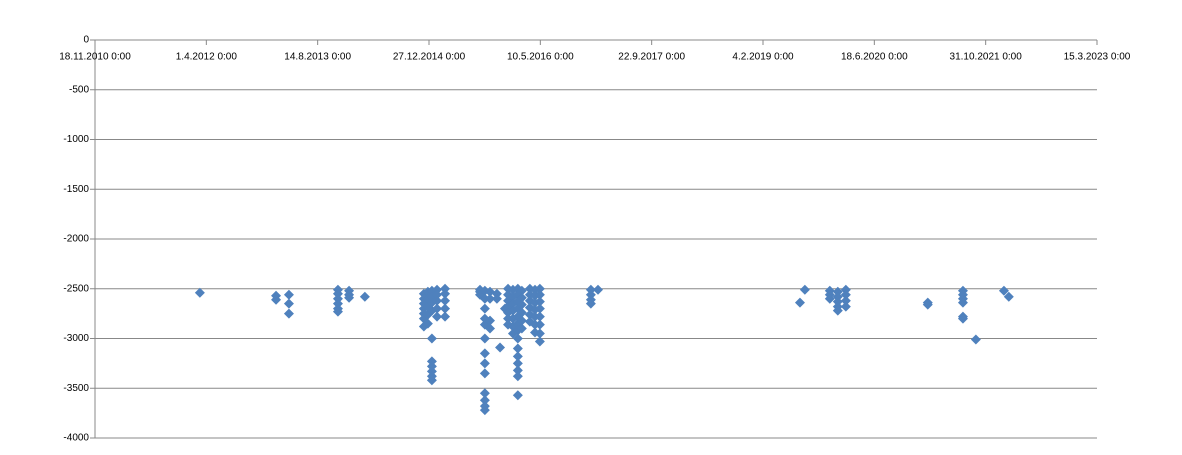  What do you see at coordinates (540, 57) in the screenshot?
I see `x-tick-label: 10.5.2016 0:00` at bounding box center [540, 57].